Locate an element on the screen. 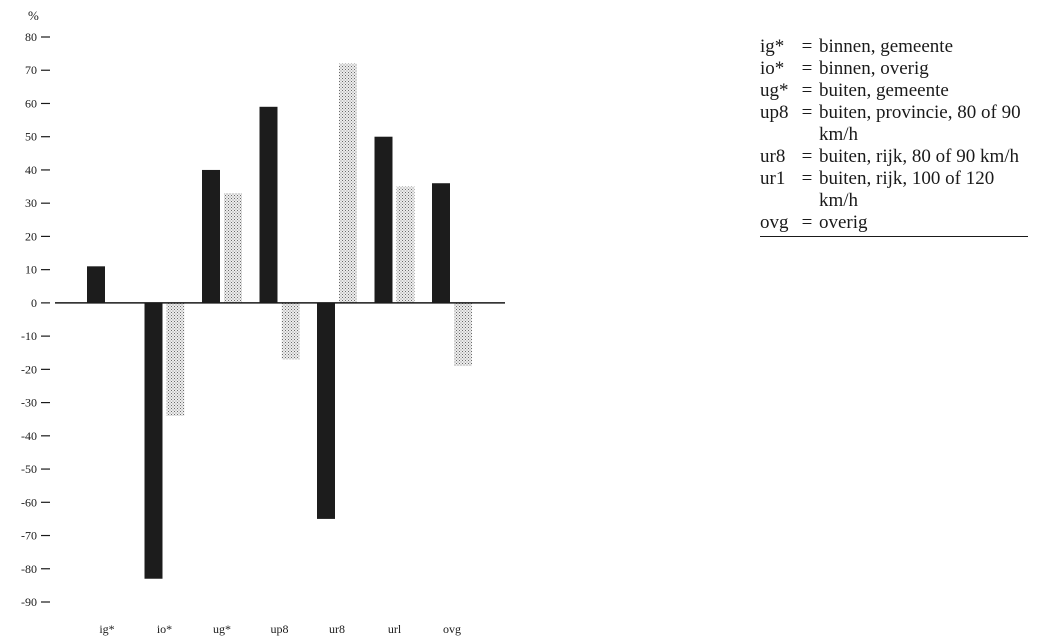  legend-code: ur8 is located at coordinates (773, 156).